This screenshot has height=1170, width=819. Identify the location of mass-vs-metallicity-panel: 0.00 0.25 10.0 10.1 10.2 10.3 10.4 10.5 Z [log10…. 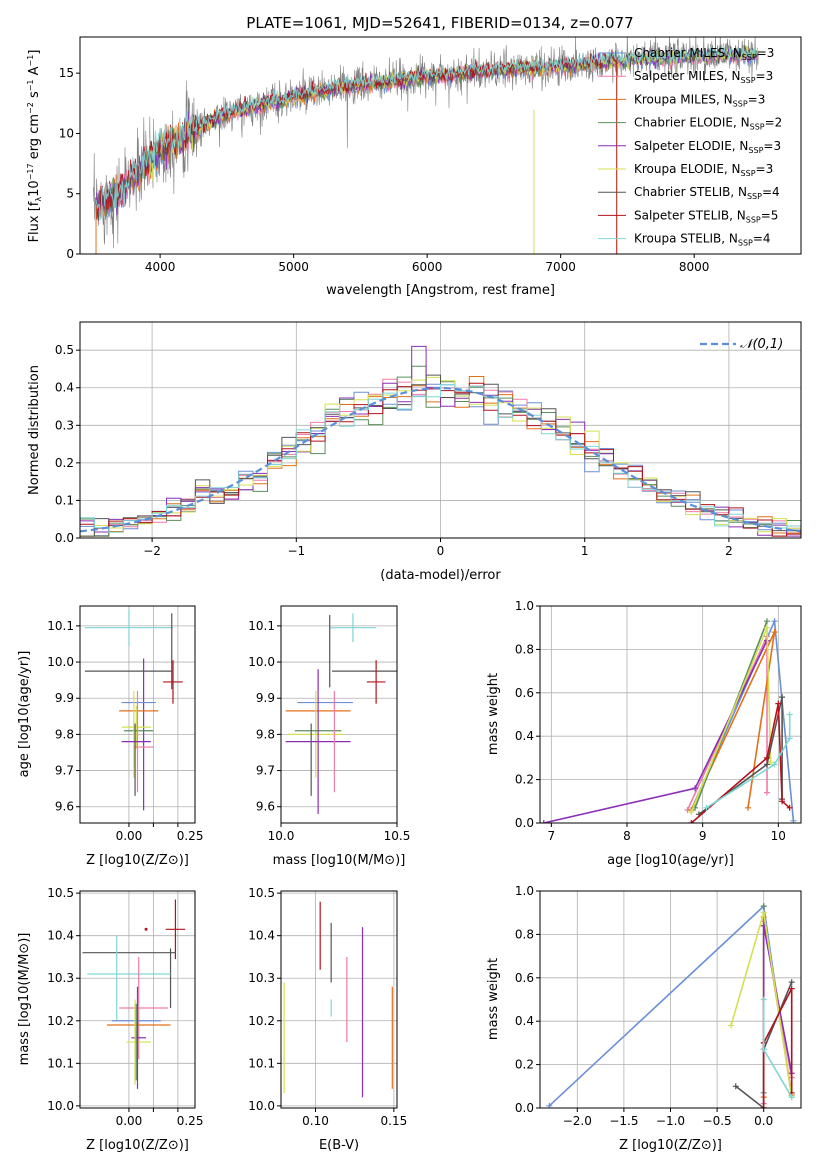
(110, 1019).